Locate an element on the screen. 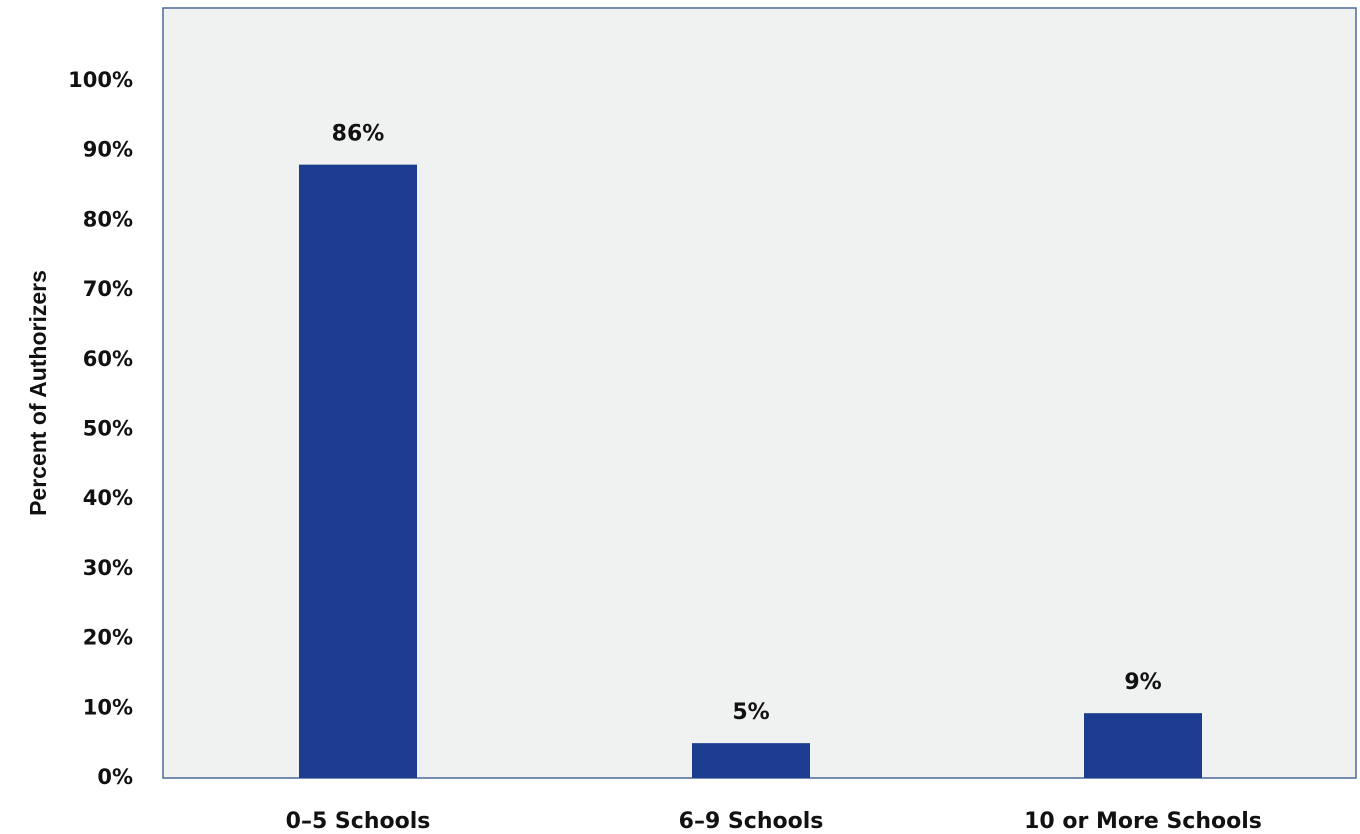  y-tick-label: 0% is located at coordinates (115, 777).